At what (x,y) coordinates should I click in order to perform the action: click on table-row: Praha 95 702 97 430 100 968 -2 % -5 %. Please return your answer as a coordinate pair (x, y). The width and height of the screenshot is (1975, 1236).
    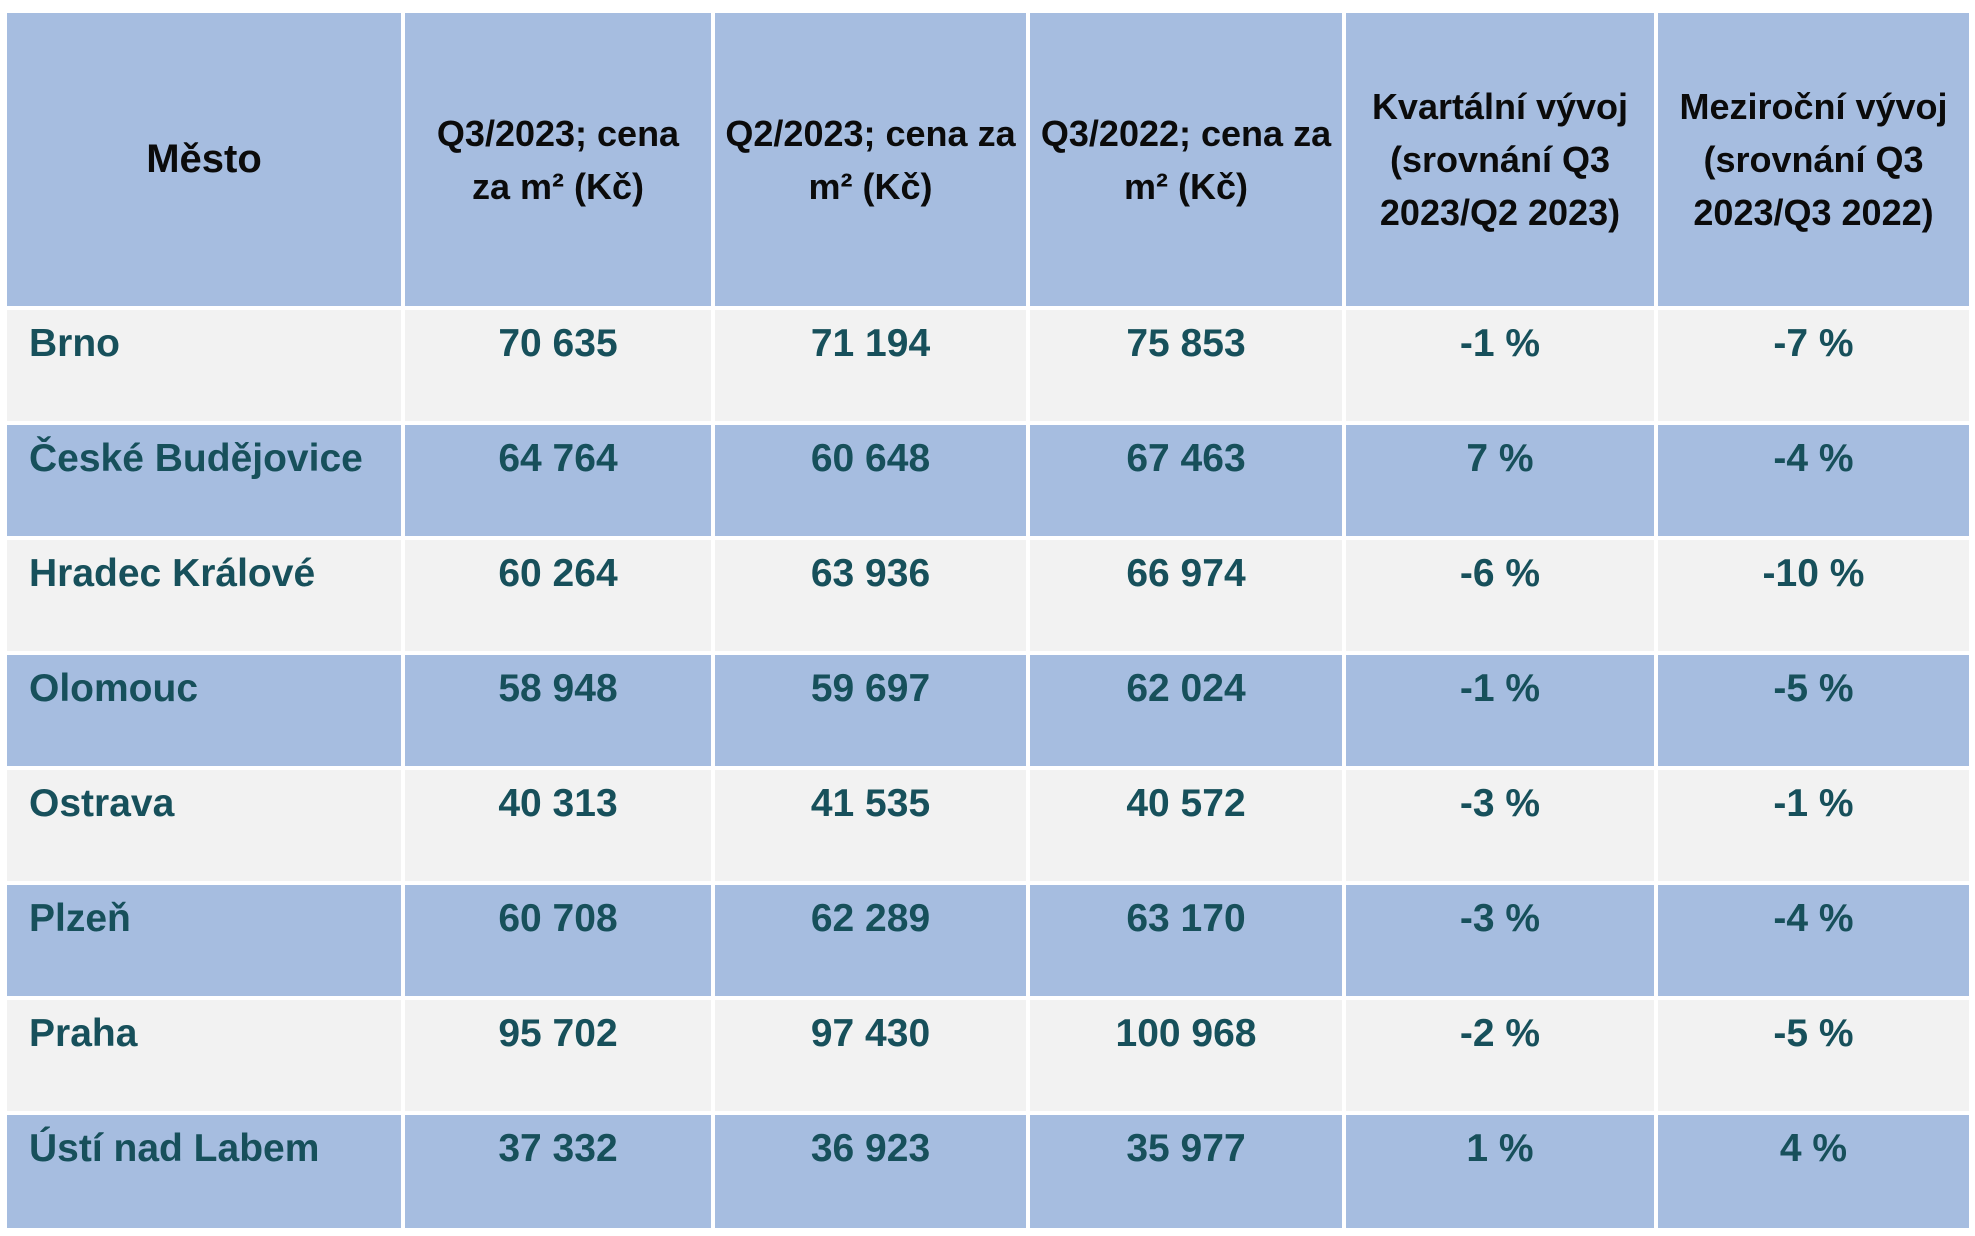
    Looking at the image, I should click on (988, 1057).